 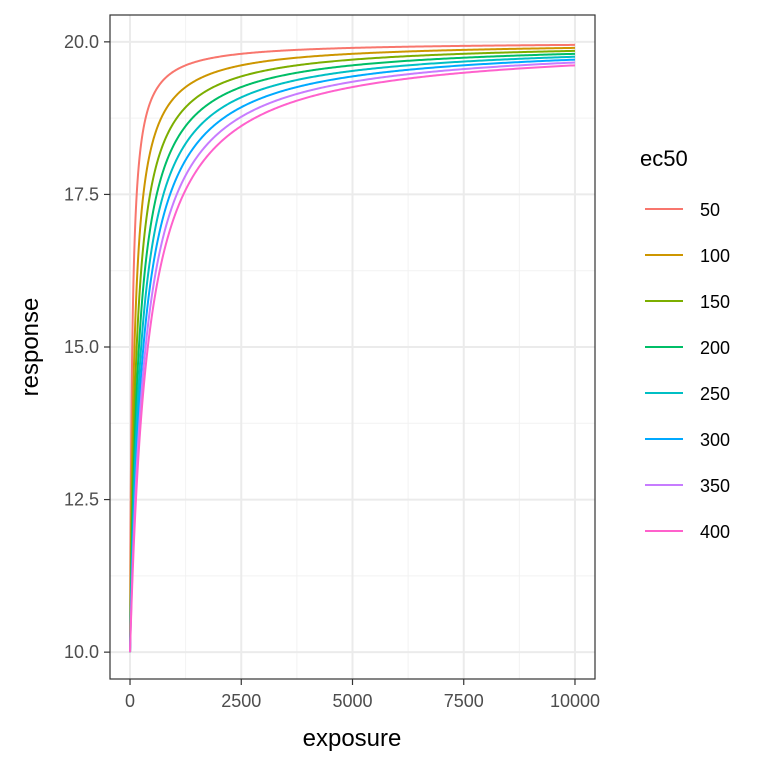 I want to click on legend-label-ec50-200: 200, so click(x=715, y=348).